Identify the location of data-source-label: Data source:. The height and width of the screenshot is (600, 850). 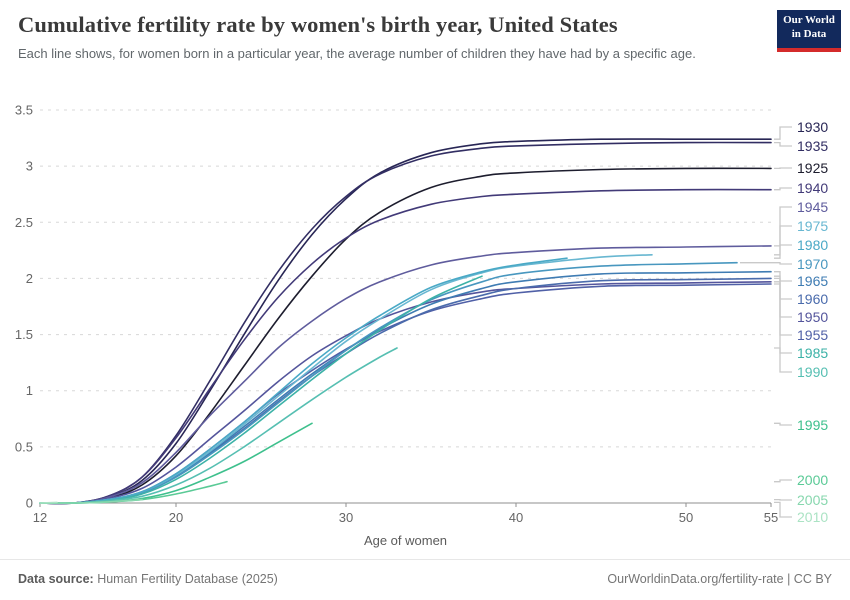
(56, 579).